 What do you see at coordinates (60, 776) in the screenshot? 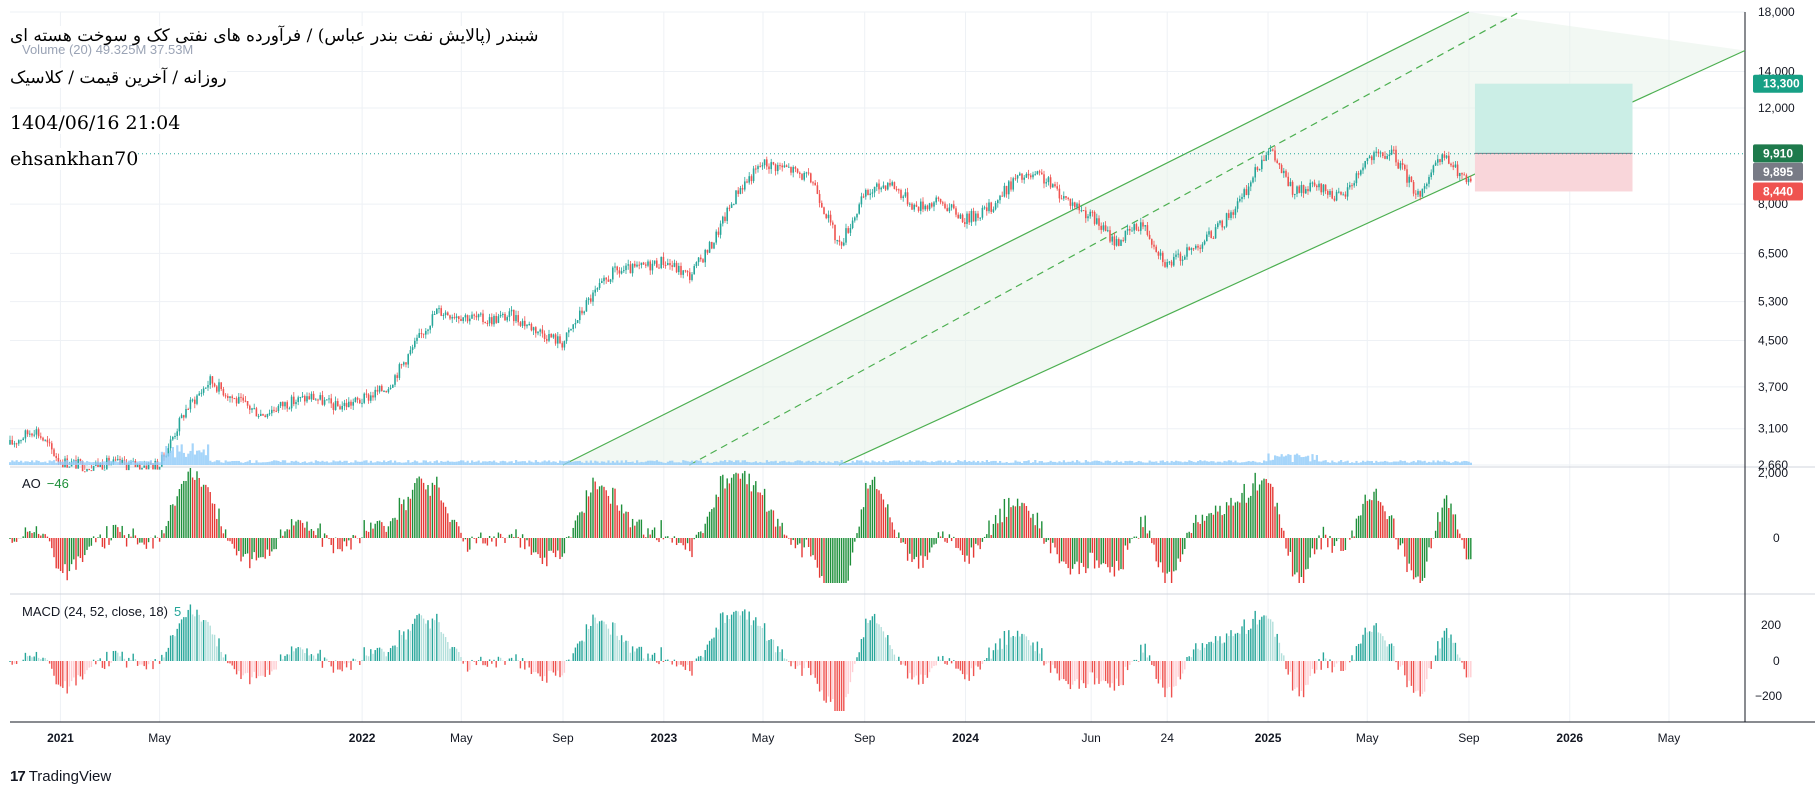
I see `tradingview-brand: 17 TradingView` at bounding box center [60, 776].